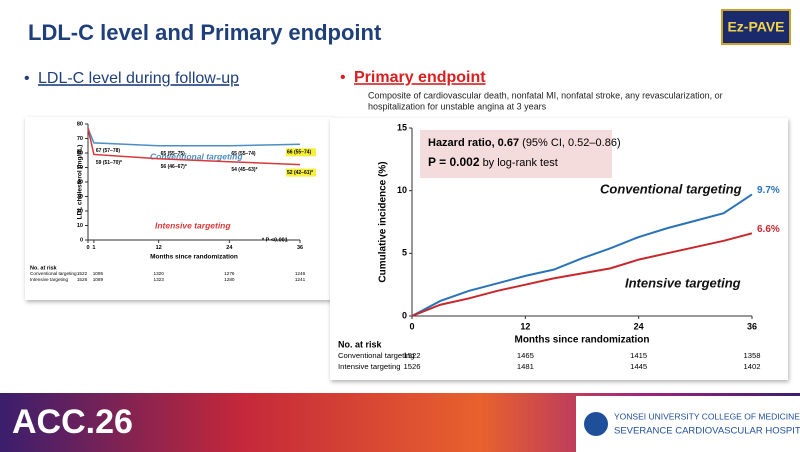  What do you see at coordinates (80, 153) in the screenshot?
I see `y-tick-label: 60` at bounding box center [80, 153].